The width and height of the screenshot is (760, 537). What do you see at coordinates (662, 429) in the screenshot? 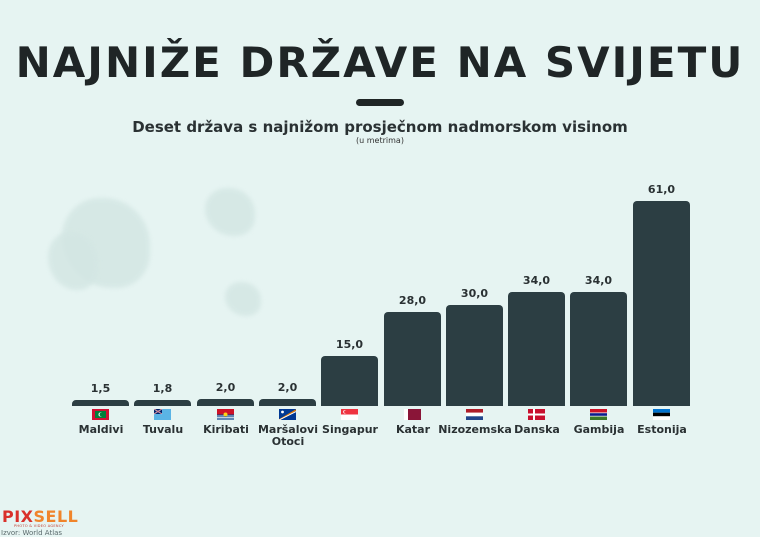
I see `category-label: Estonija` at bounding box center [662, 429].